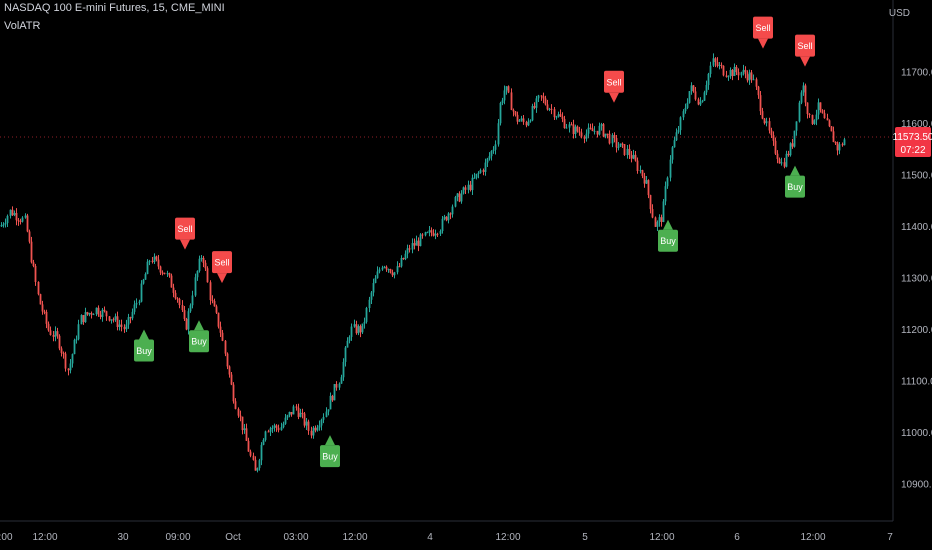 This screenshot has height=550, width=932. I want to click on y-tick-label: 11700.00, so click(916, 72).